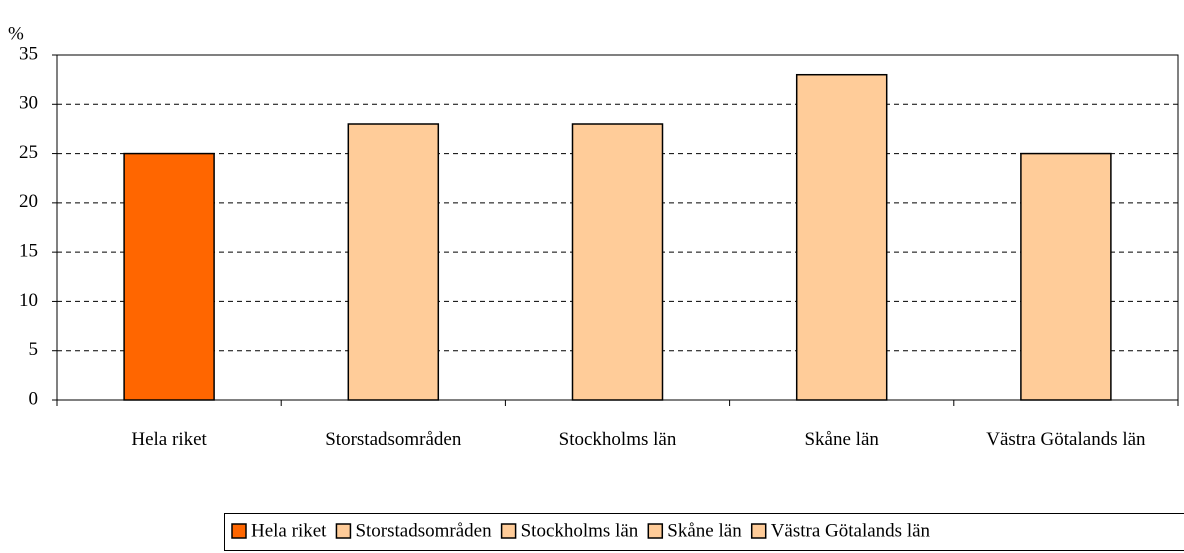 The height and width of the screenshot is (553, 1184). What do you see at coordinates (28, 152) in the screenshot?
I see `y-tick-label: 25` at bounding box center [28, 152].